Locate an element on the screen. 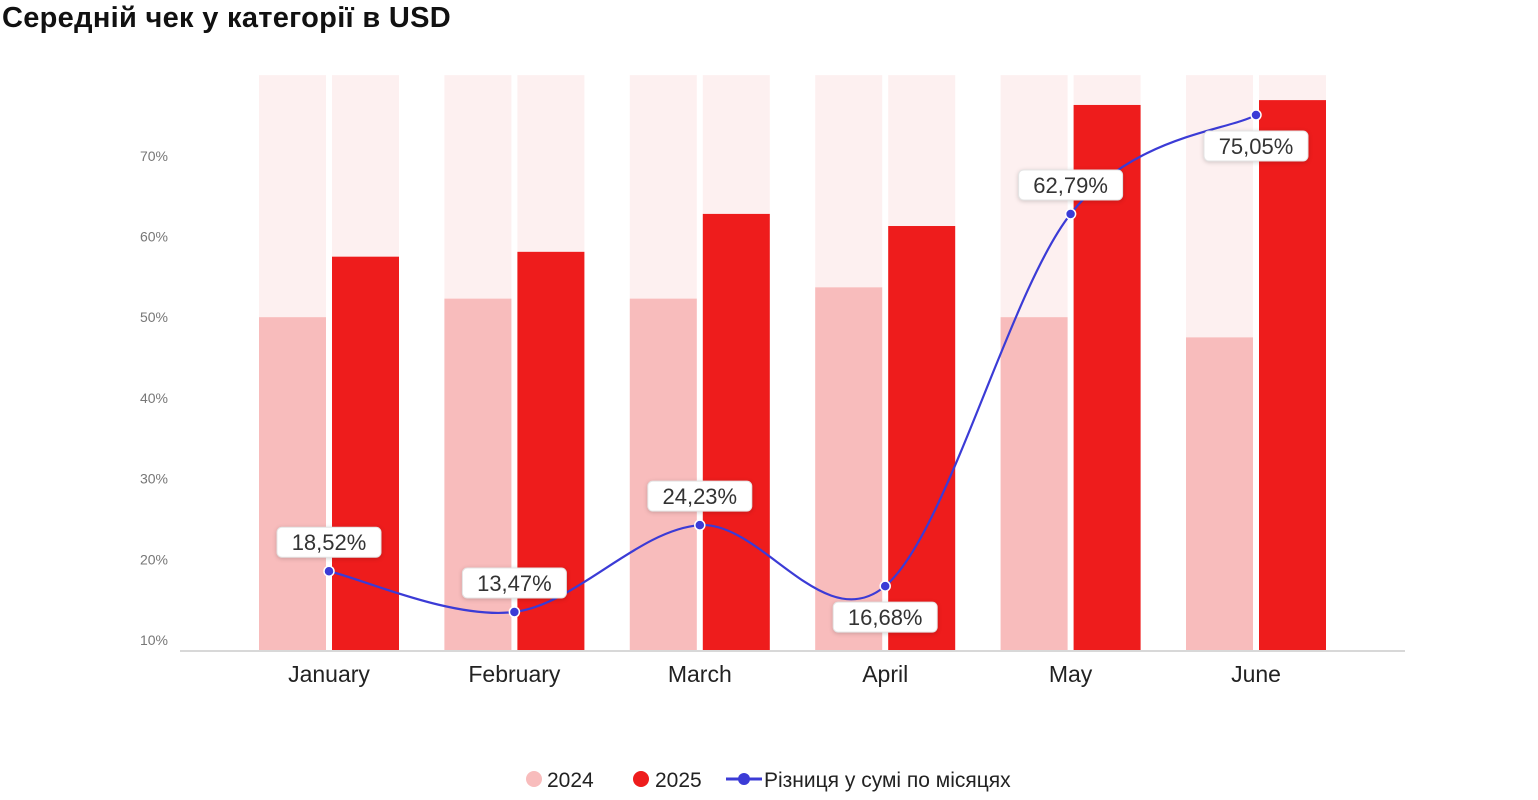 The width and height of the screenshot is (1538, 800). y-tick-label: 30% is located at coordinates (154, 479).